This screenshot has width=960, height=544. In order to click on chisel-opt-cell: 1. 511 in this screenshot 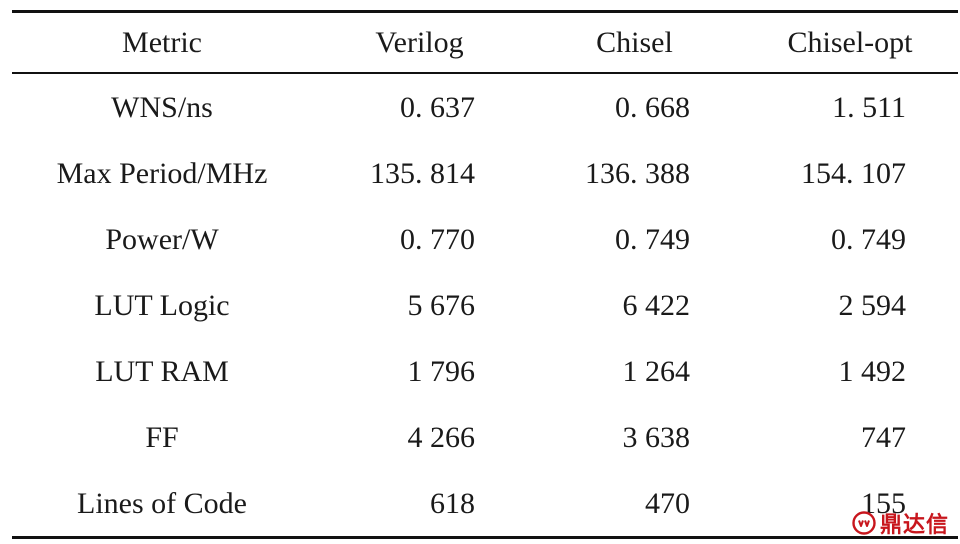, I will do `click(869, 107)`.